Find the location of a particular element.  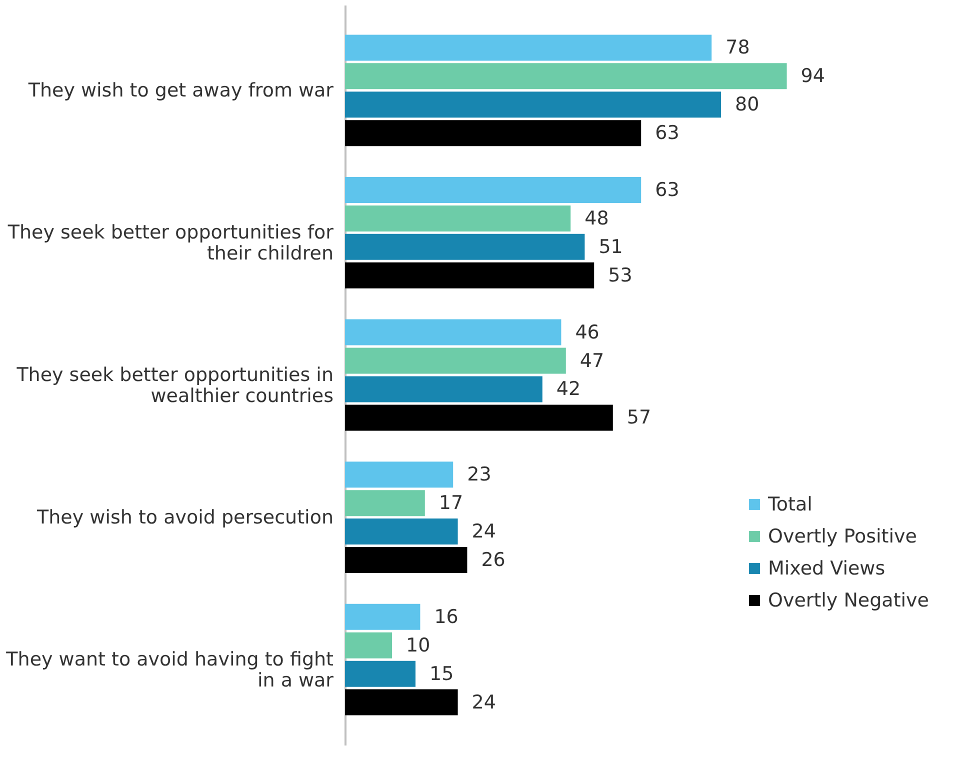

data-label: 78 is located at coordinates (738, 47).